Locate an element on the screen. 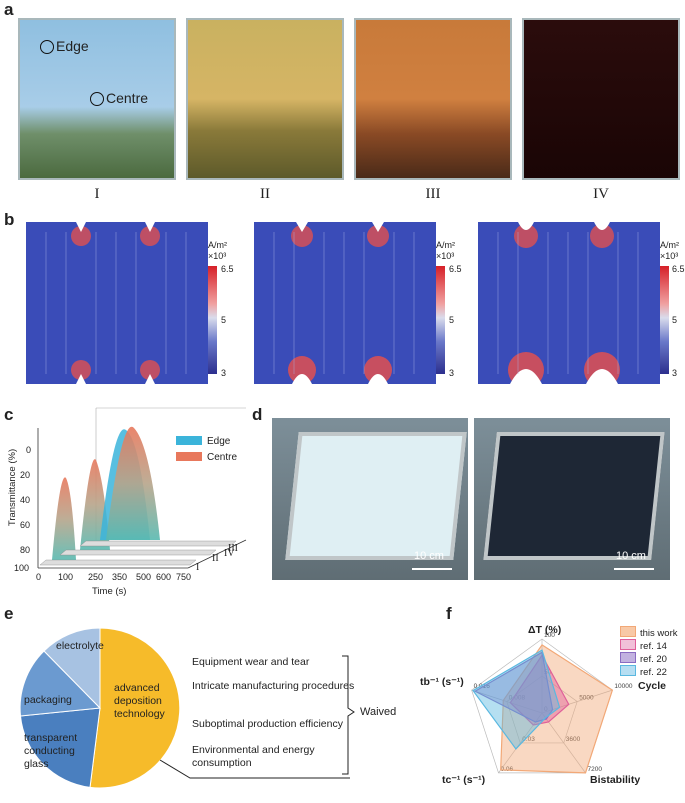  edge-marker is located at coordinates (47, 47).